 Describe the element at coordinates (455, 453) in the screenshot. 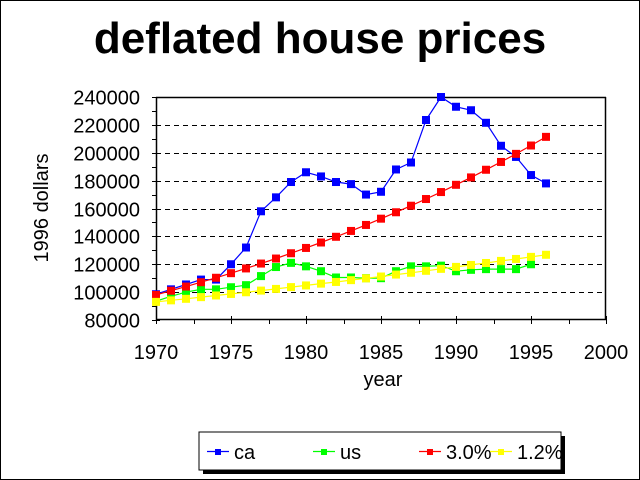

I see `legend-item-3-0: 3.0%` at that location.